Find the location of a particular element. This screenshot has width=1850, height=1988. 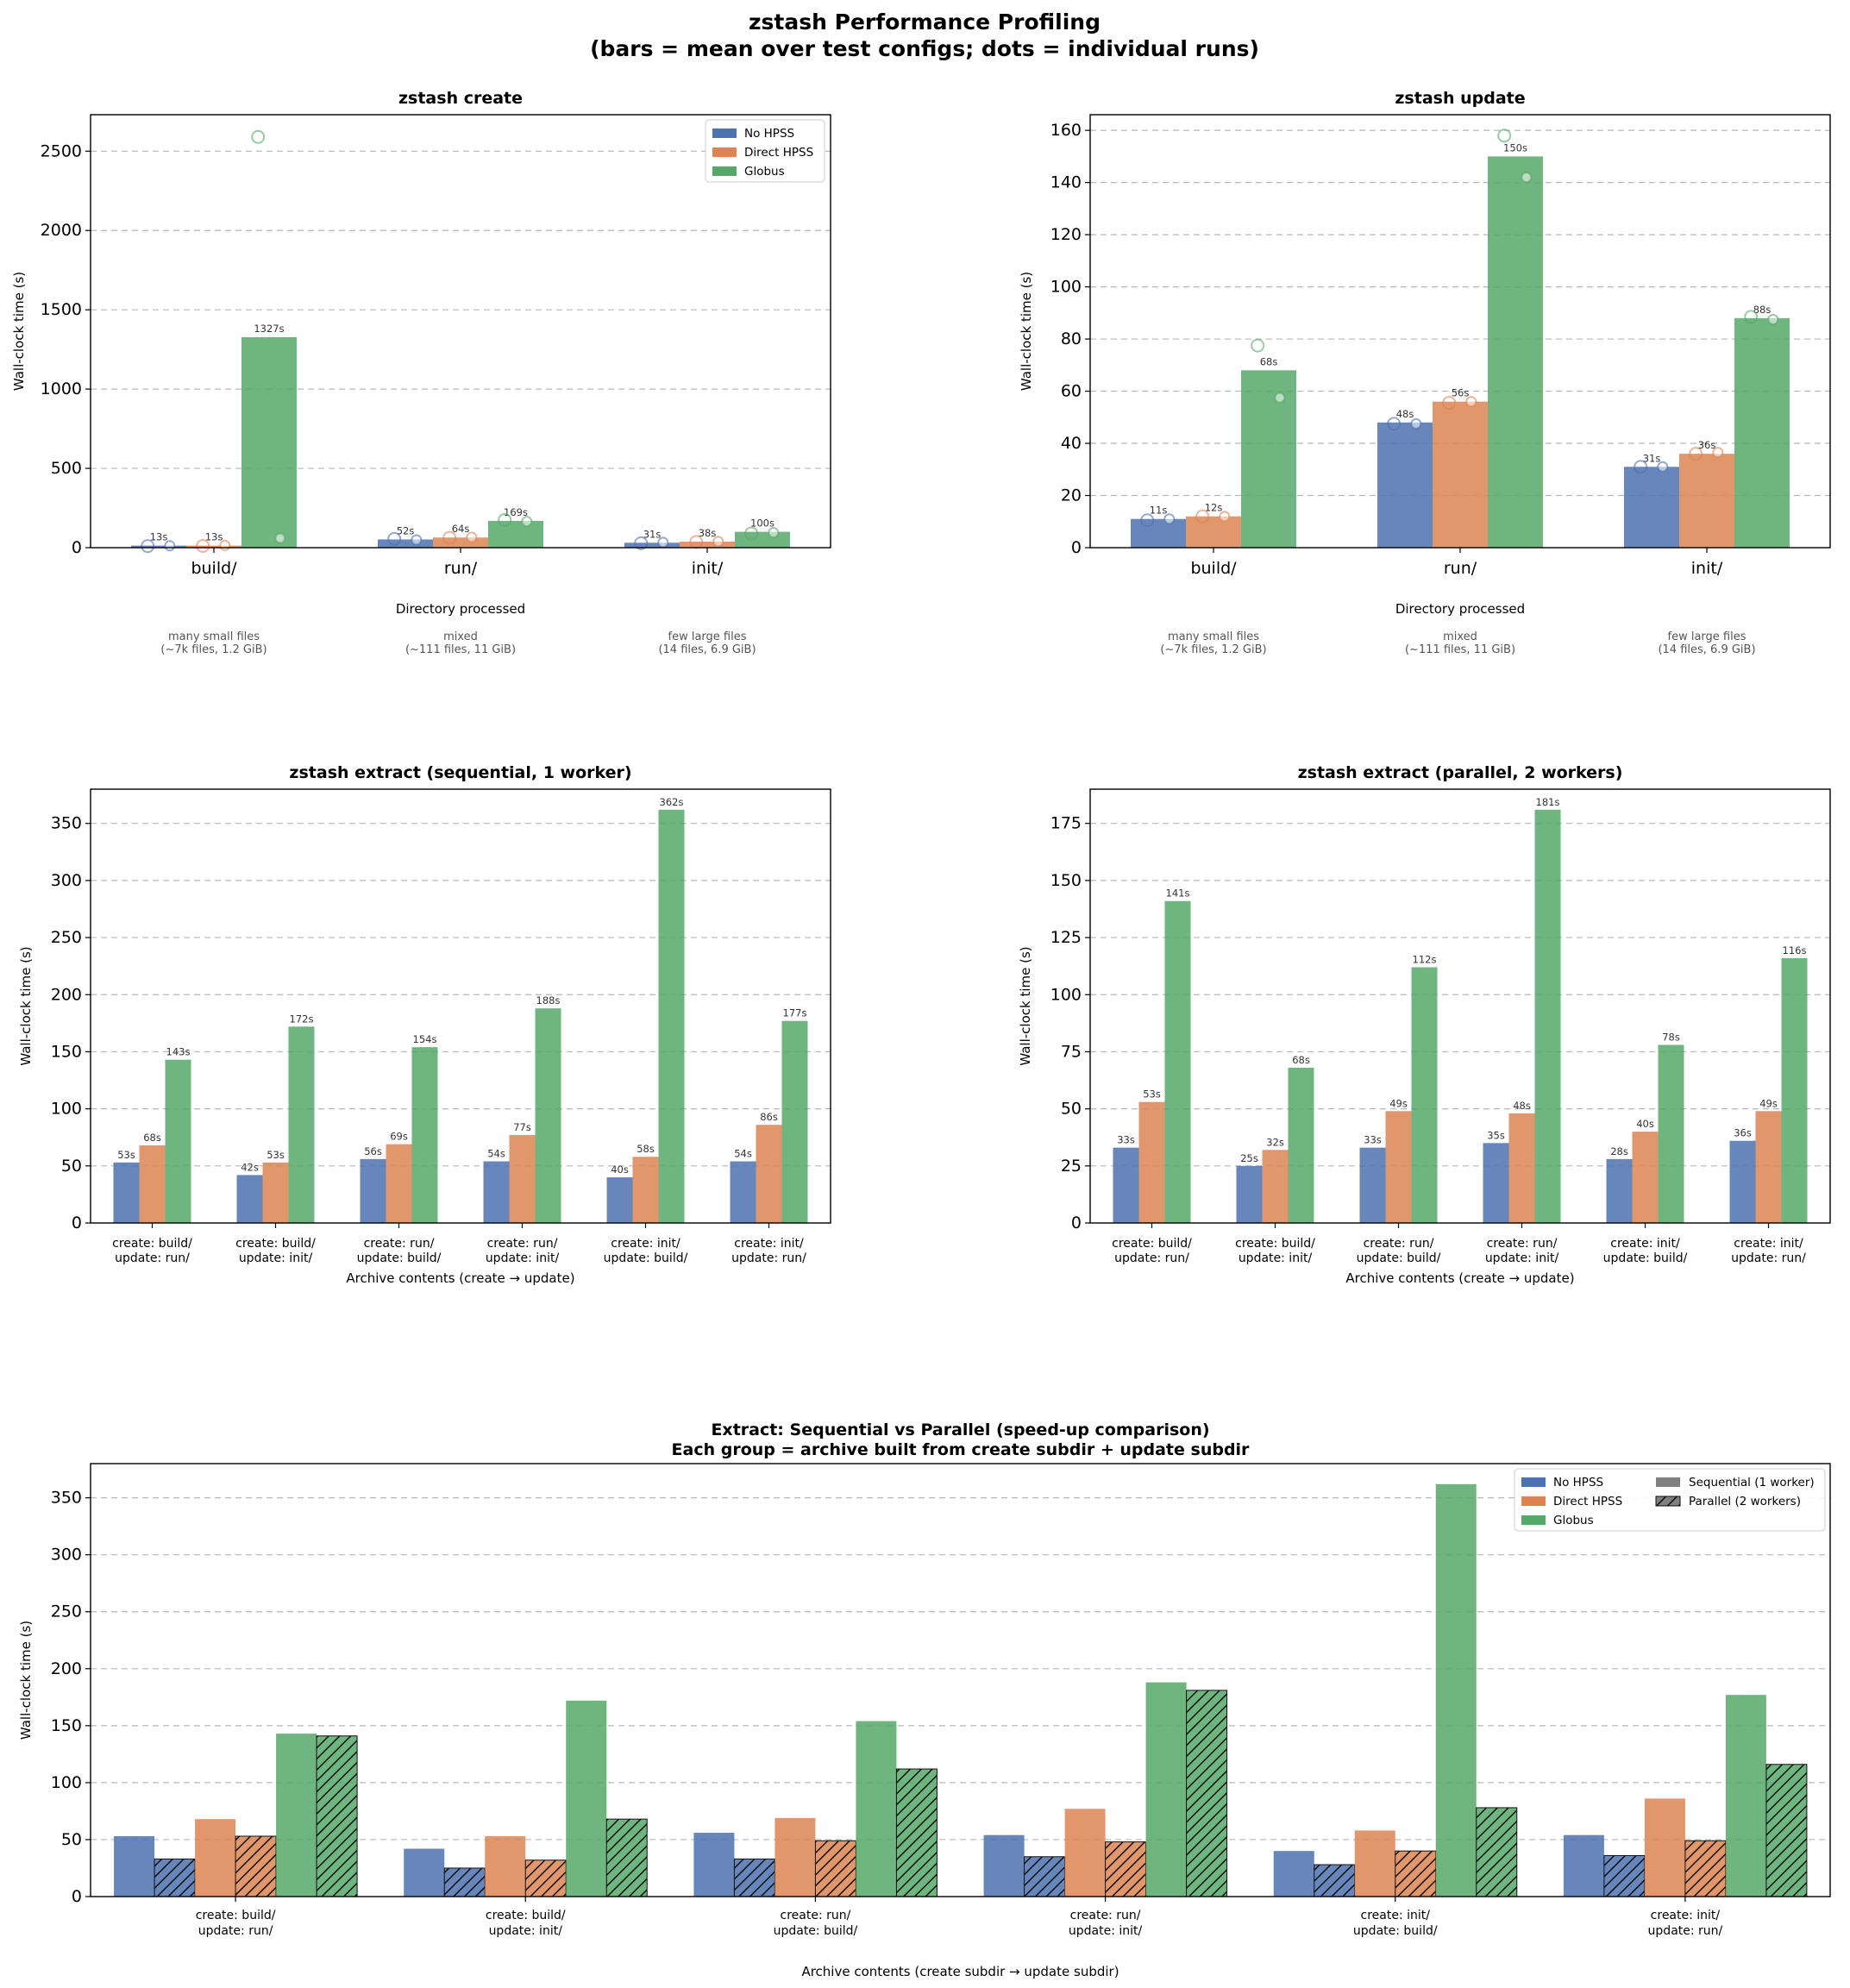

axes-frame is located at coordinates (1460, 1006).